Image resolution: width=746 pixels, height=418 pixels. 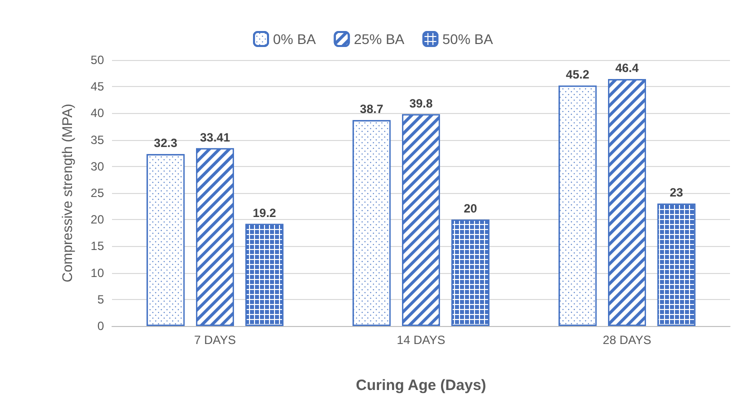 What do you see at coordinates (100, 326) in the screenshot?
I see `y-tick-label: 0` at bounding box center [100, 326].